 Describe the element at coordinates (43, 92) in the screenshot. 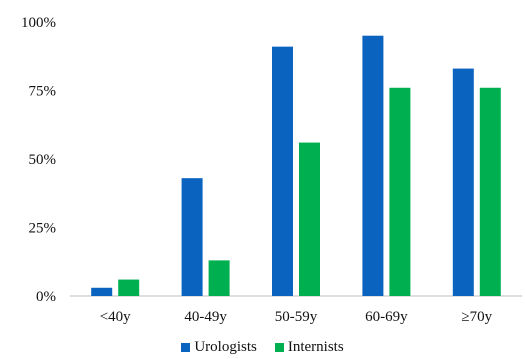

I see `y-tick-label: 75%` at that location.